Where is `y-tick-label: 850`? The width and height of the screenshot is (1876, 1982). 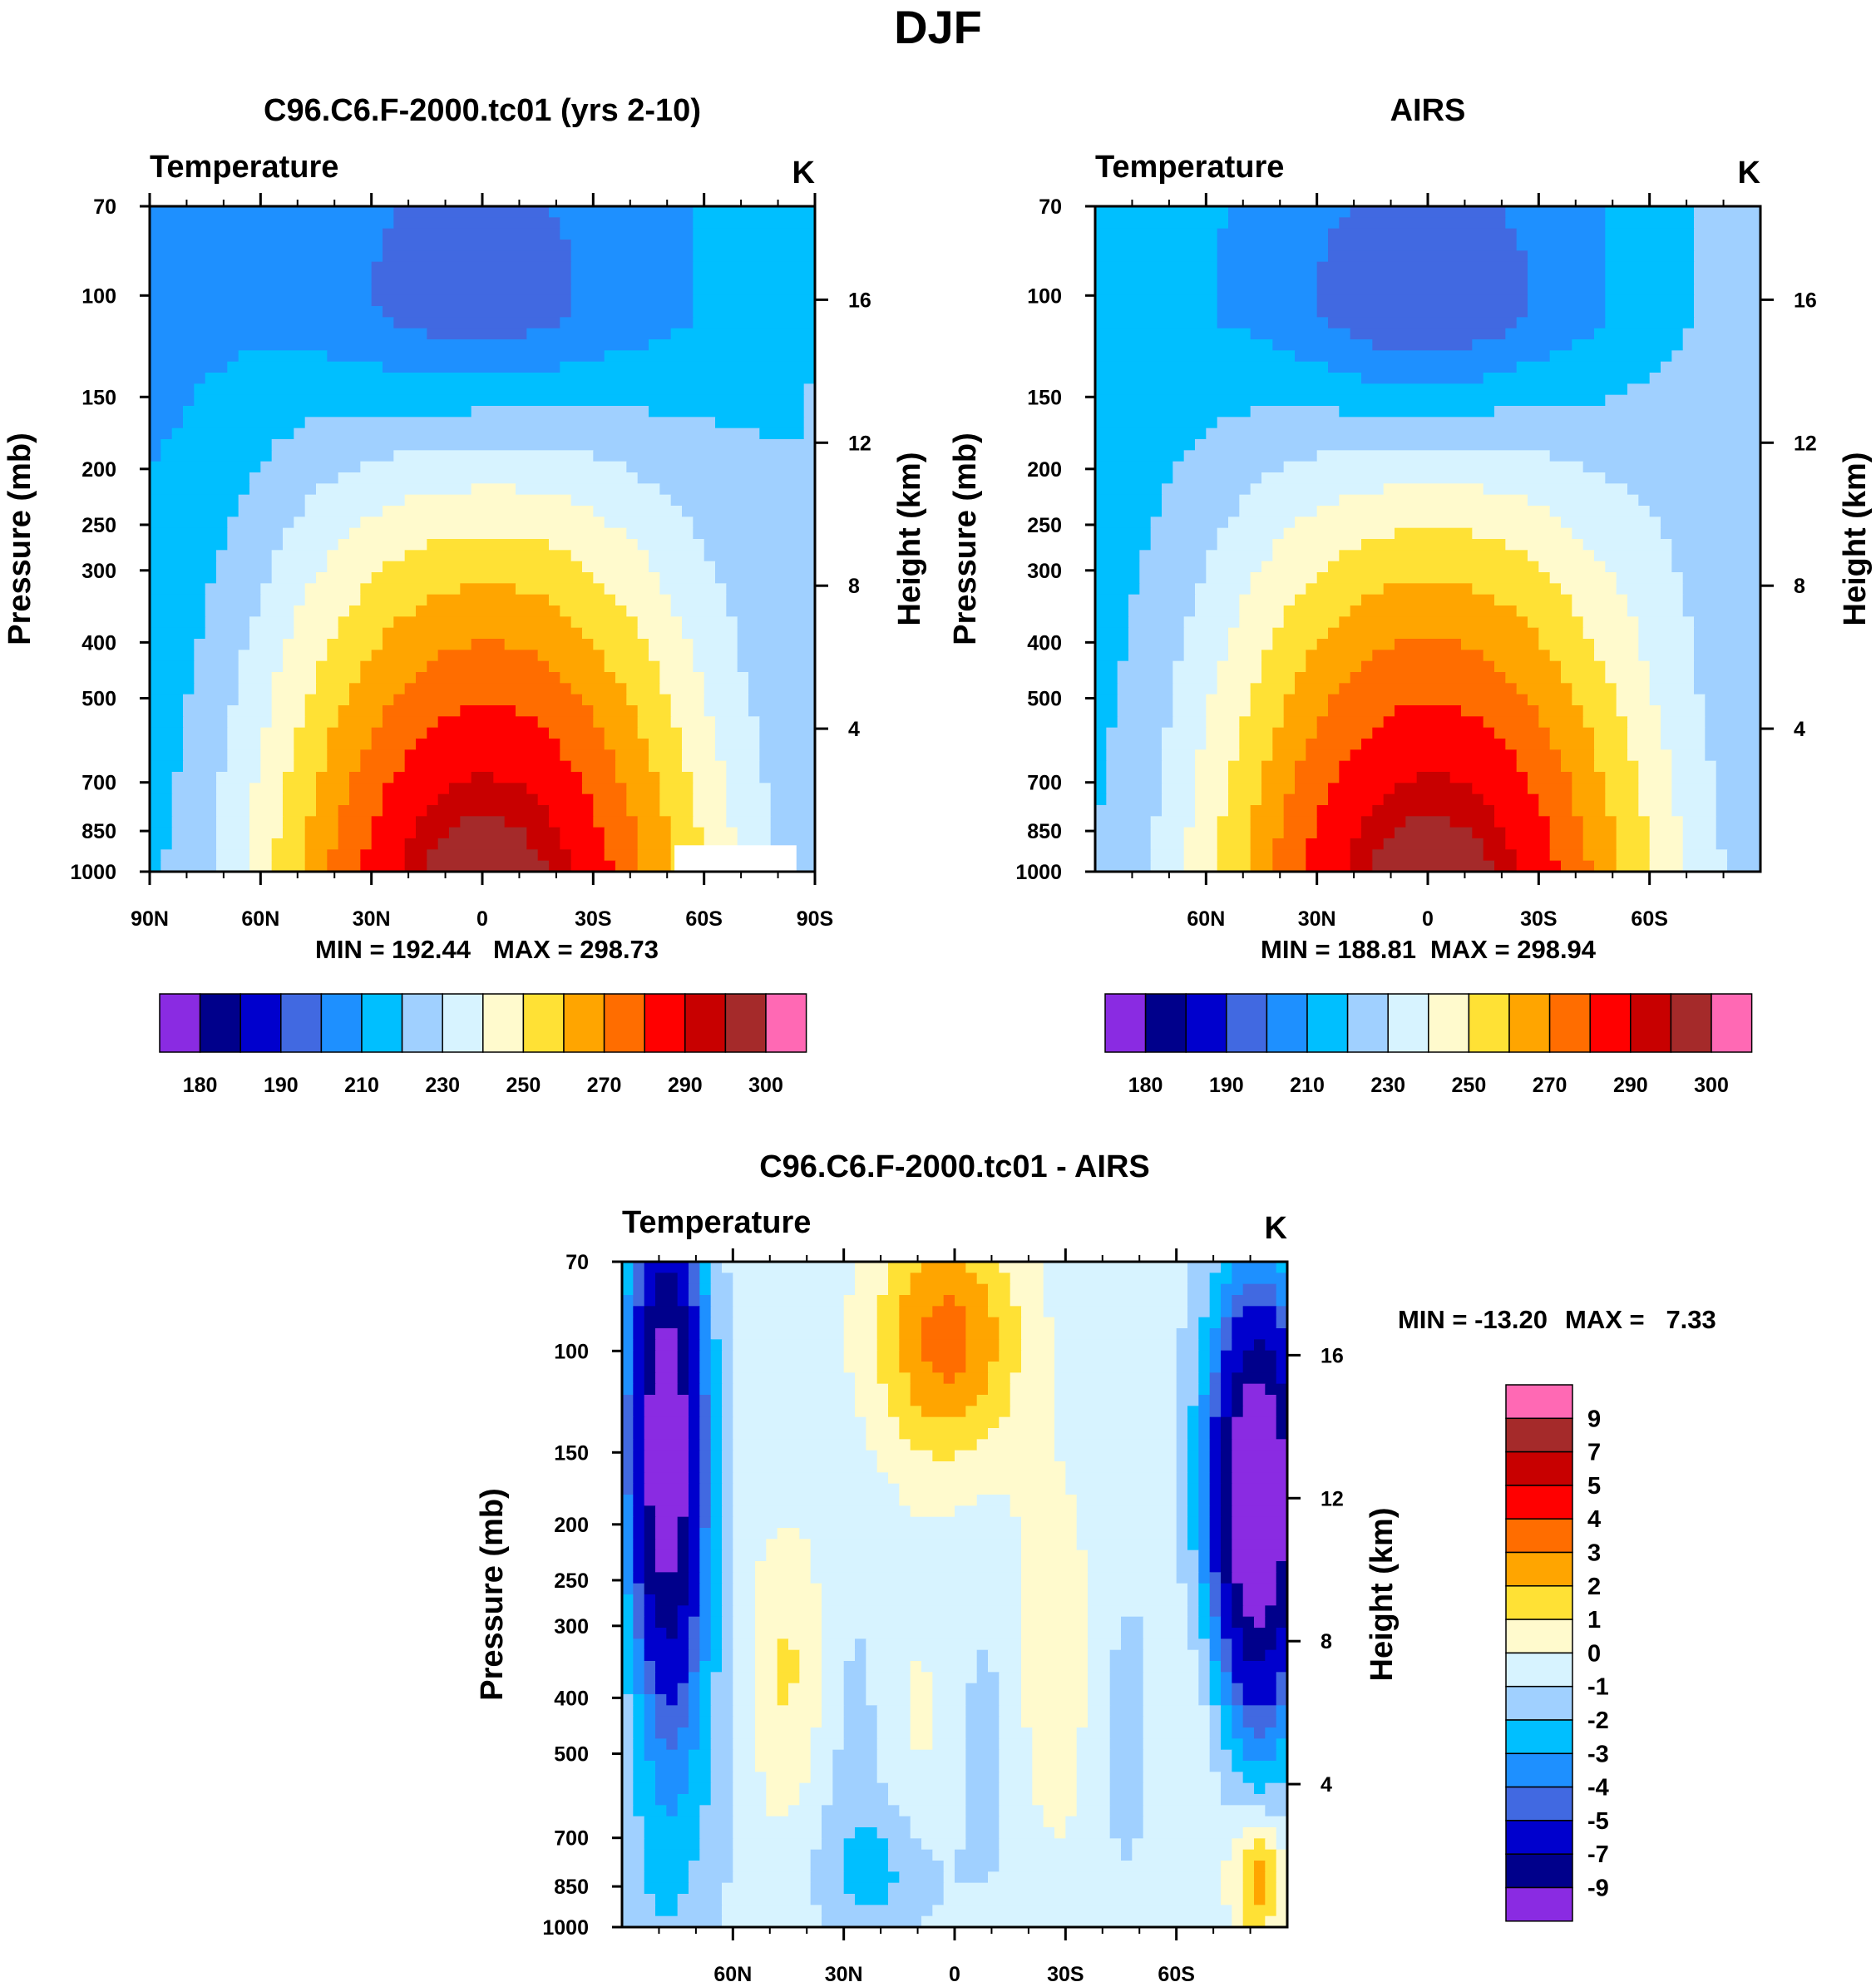
y-tick-label: 850 is located at coordinates (1044, 831).